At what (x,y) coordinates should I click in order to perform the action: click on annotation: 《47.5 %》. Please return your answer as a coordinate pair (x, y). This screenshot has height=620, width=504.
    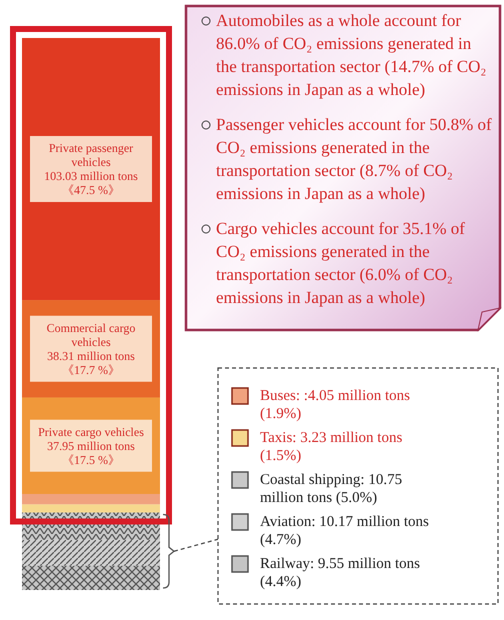
    Looking at the image, I should click on (91, 190).